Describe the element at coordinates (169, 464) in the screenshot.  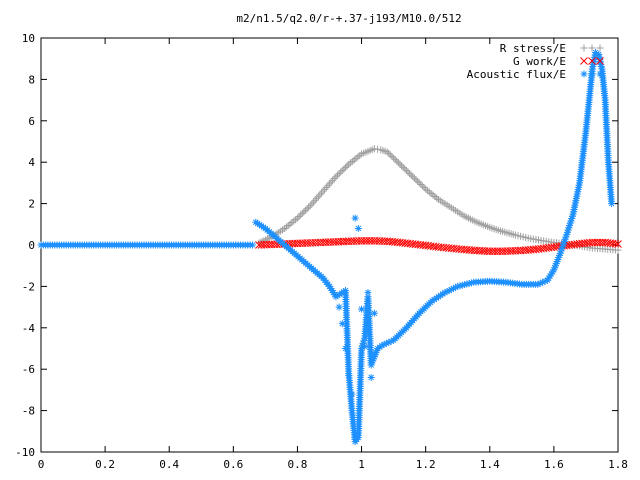
I see `x-tick-label: 0.4` at that location.